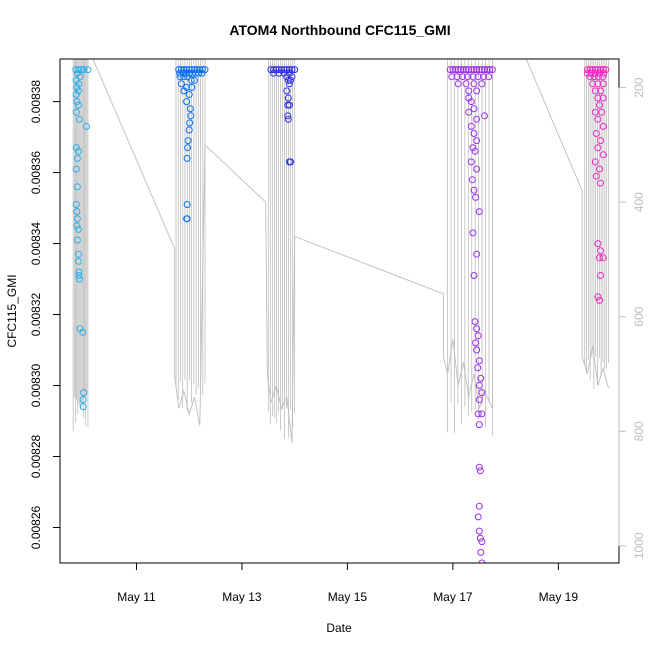 The width and height of the screenshot is (650, 650). Describe the element at coordinates (639, 316) in the screenshot. I see `y2-tick-label: 600` at that location.